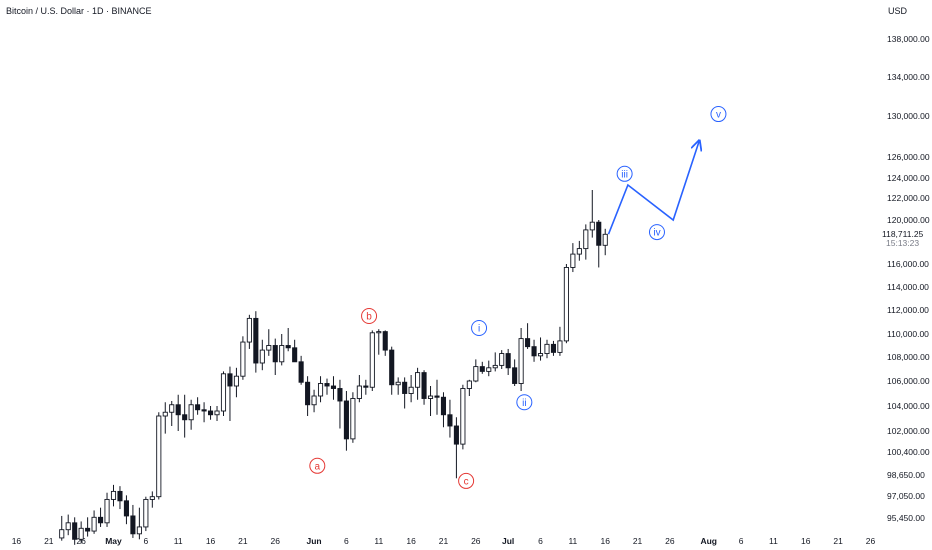 This screenshot has height=550, width=932. What do you see at coordinates (624, 173) in the screenshot?
I see `wave-label-iii: iii` at bounding box center [624, 173].